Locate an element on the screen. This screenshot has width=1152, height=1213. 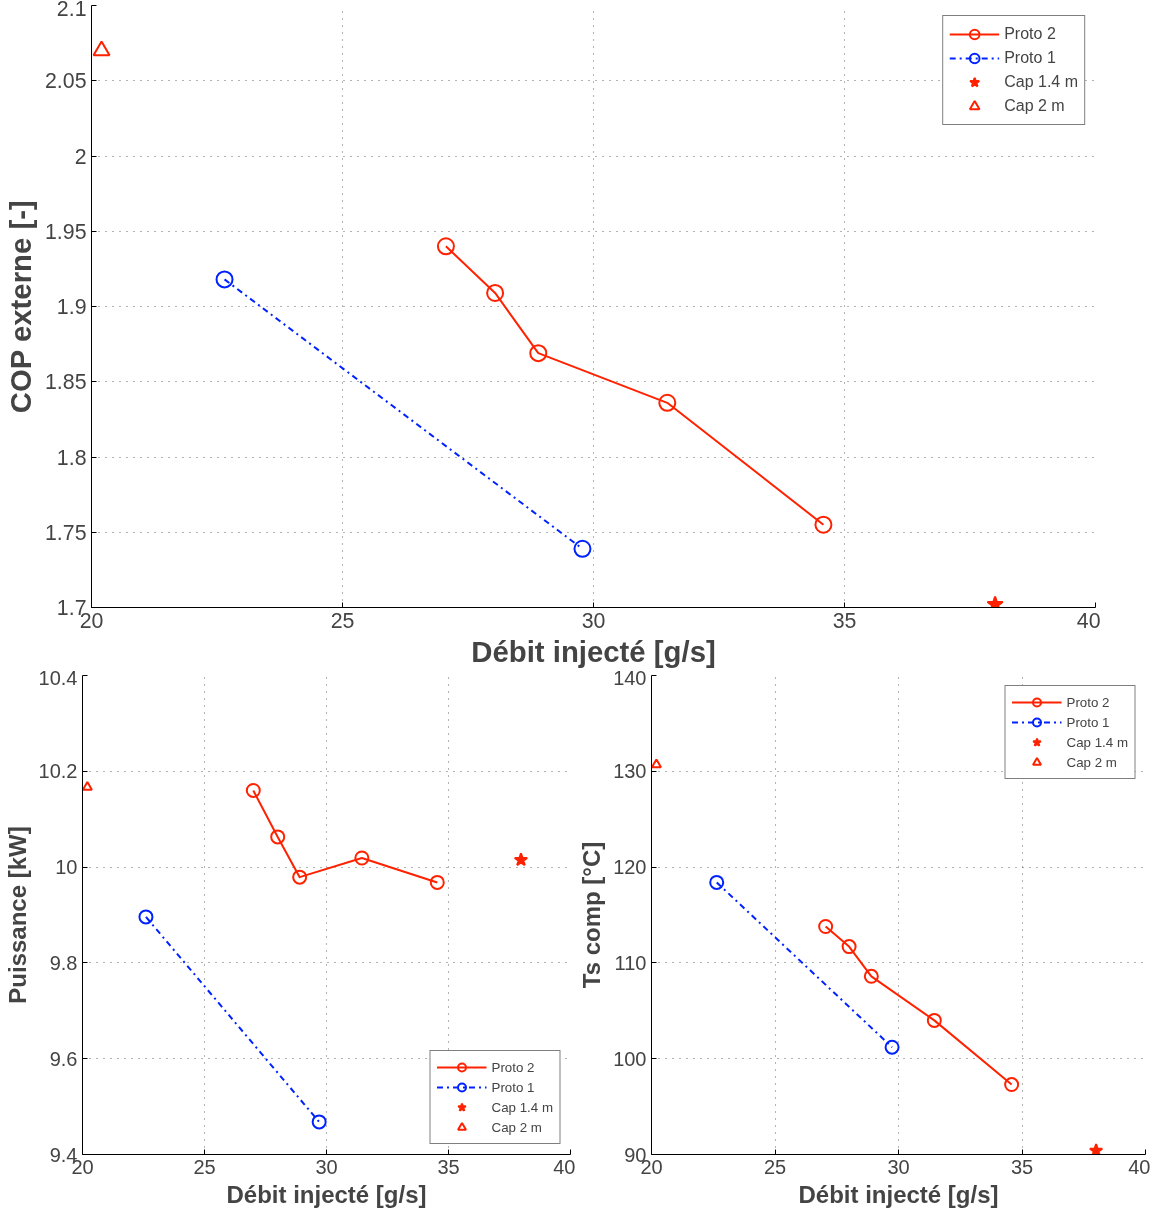
y-tick-label: 130 is located at coordinates (630, 771).